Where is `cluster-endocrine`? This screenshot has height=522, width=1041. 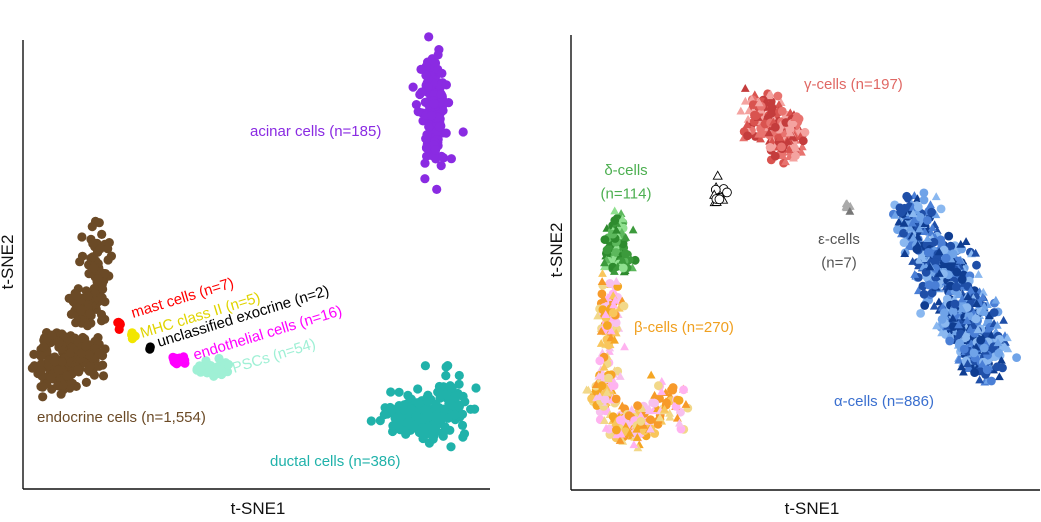
cluster-endocrine is located at coordinates (71, 309).